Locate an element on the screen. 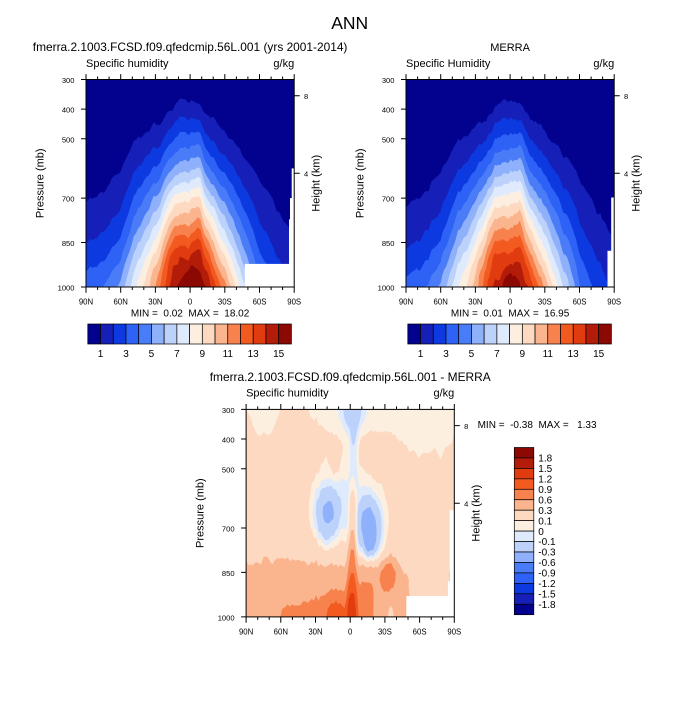  svg-text: -0.3 is located at coordinates (547, 553).